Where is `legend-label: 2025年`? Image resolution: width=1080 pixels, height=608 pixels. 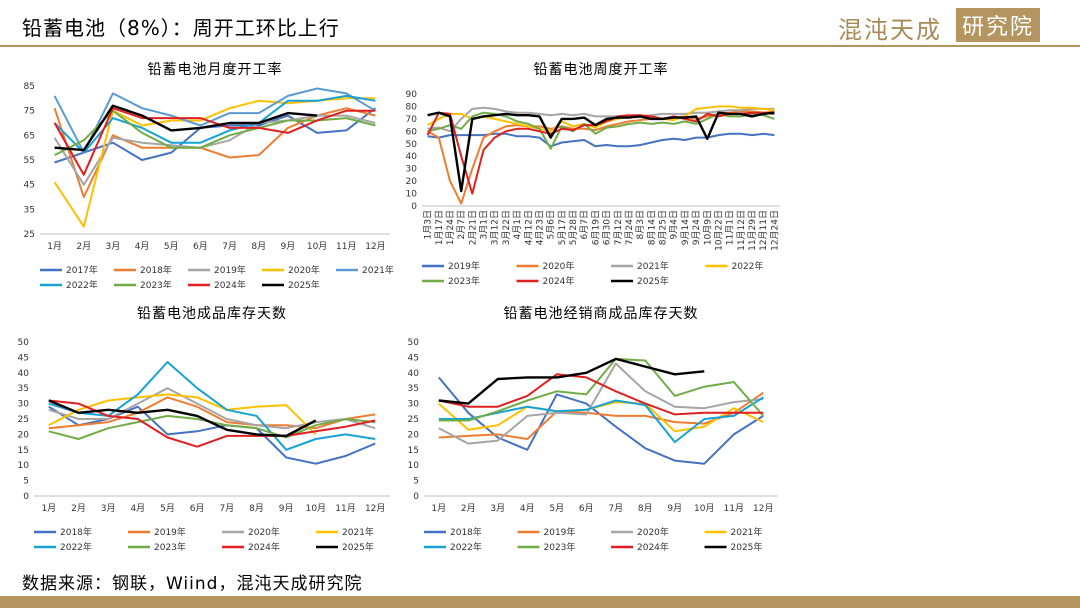 legend-label: 2025年 is located at coordinates (304, 283).